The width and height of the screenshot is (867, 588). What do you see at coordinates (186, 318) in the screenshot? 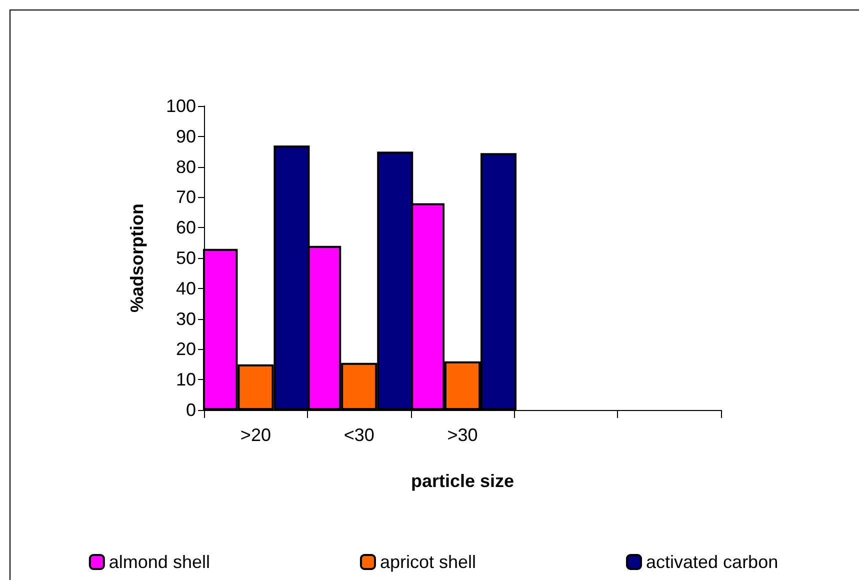
I see `y-tick-label: 30` at bounding box center [186, 318].